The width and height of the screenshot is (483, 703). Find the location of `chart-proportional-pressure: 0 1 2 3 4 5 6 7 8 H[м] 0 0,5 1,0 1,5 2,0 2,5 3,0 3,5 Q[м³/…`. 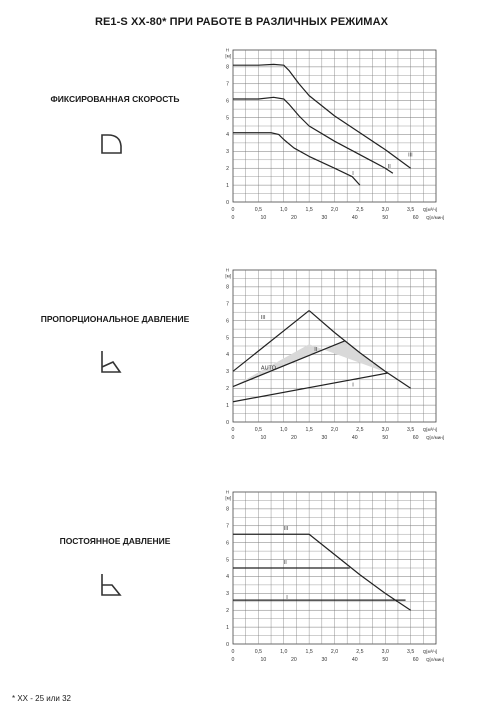

chart-proportional-pressure: 0 1 2 3 4 5 6 7 8 H[м] 0 0,5 1,0 1,5 2,0 2,5 3,0 3,5 Q[м³/… is located at coordinates (334, 355).